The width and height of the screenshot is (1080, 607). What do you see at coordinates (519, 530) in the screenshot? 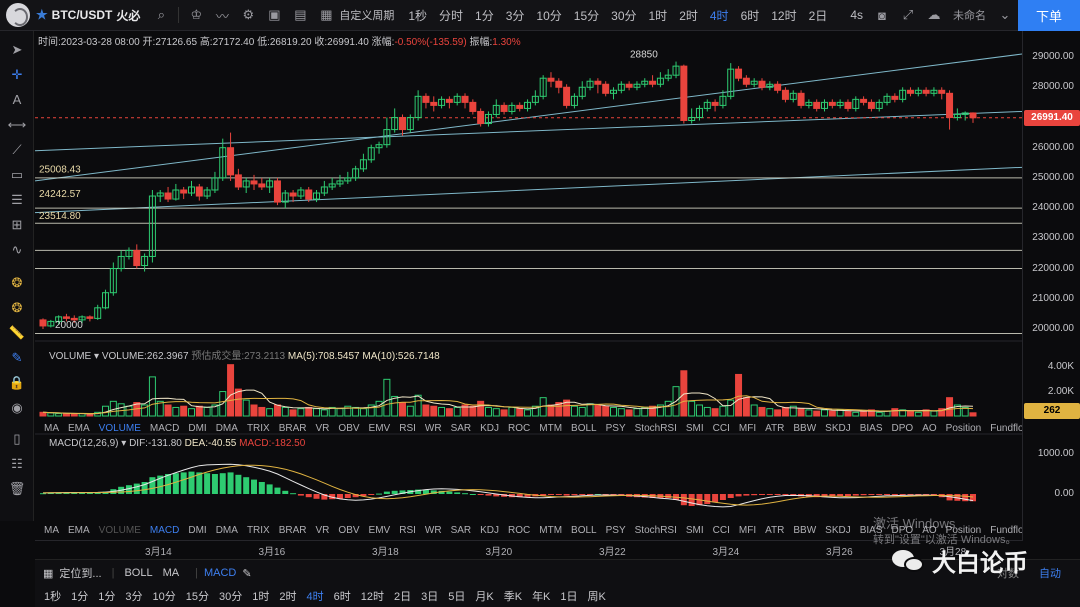
I see `indicator-tab-roc: ROC` at bounding box center [519, 530].